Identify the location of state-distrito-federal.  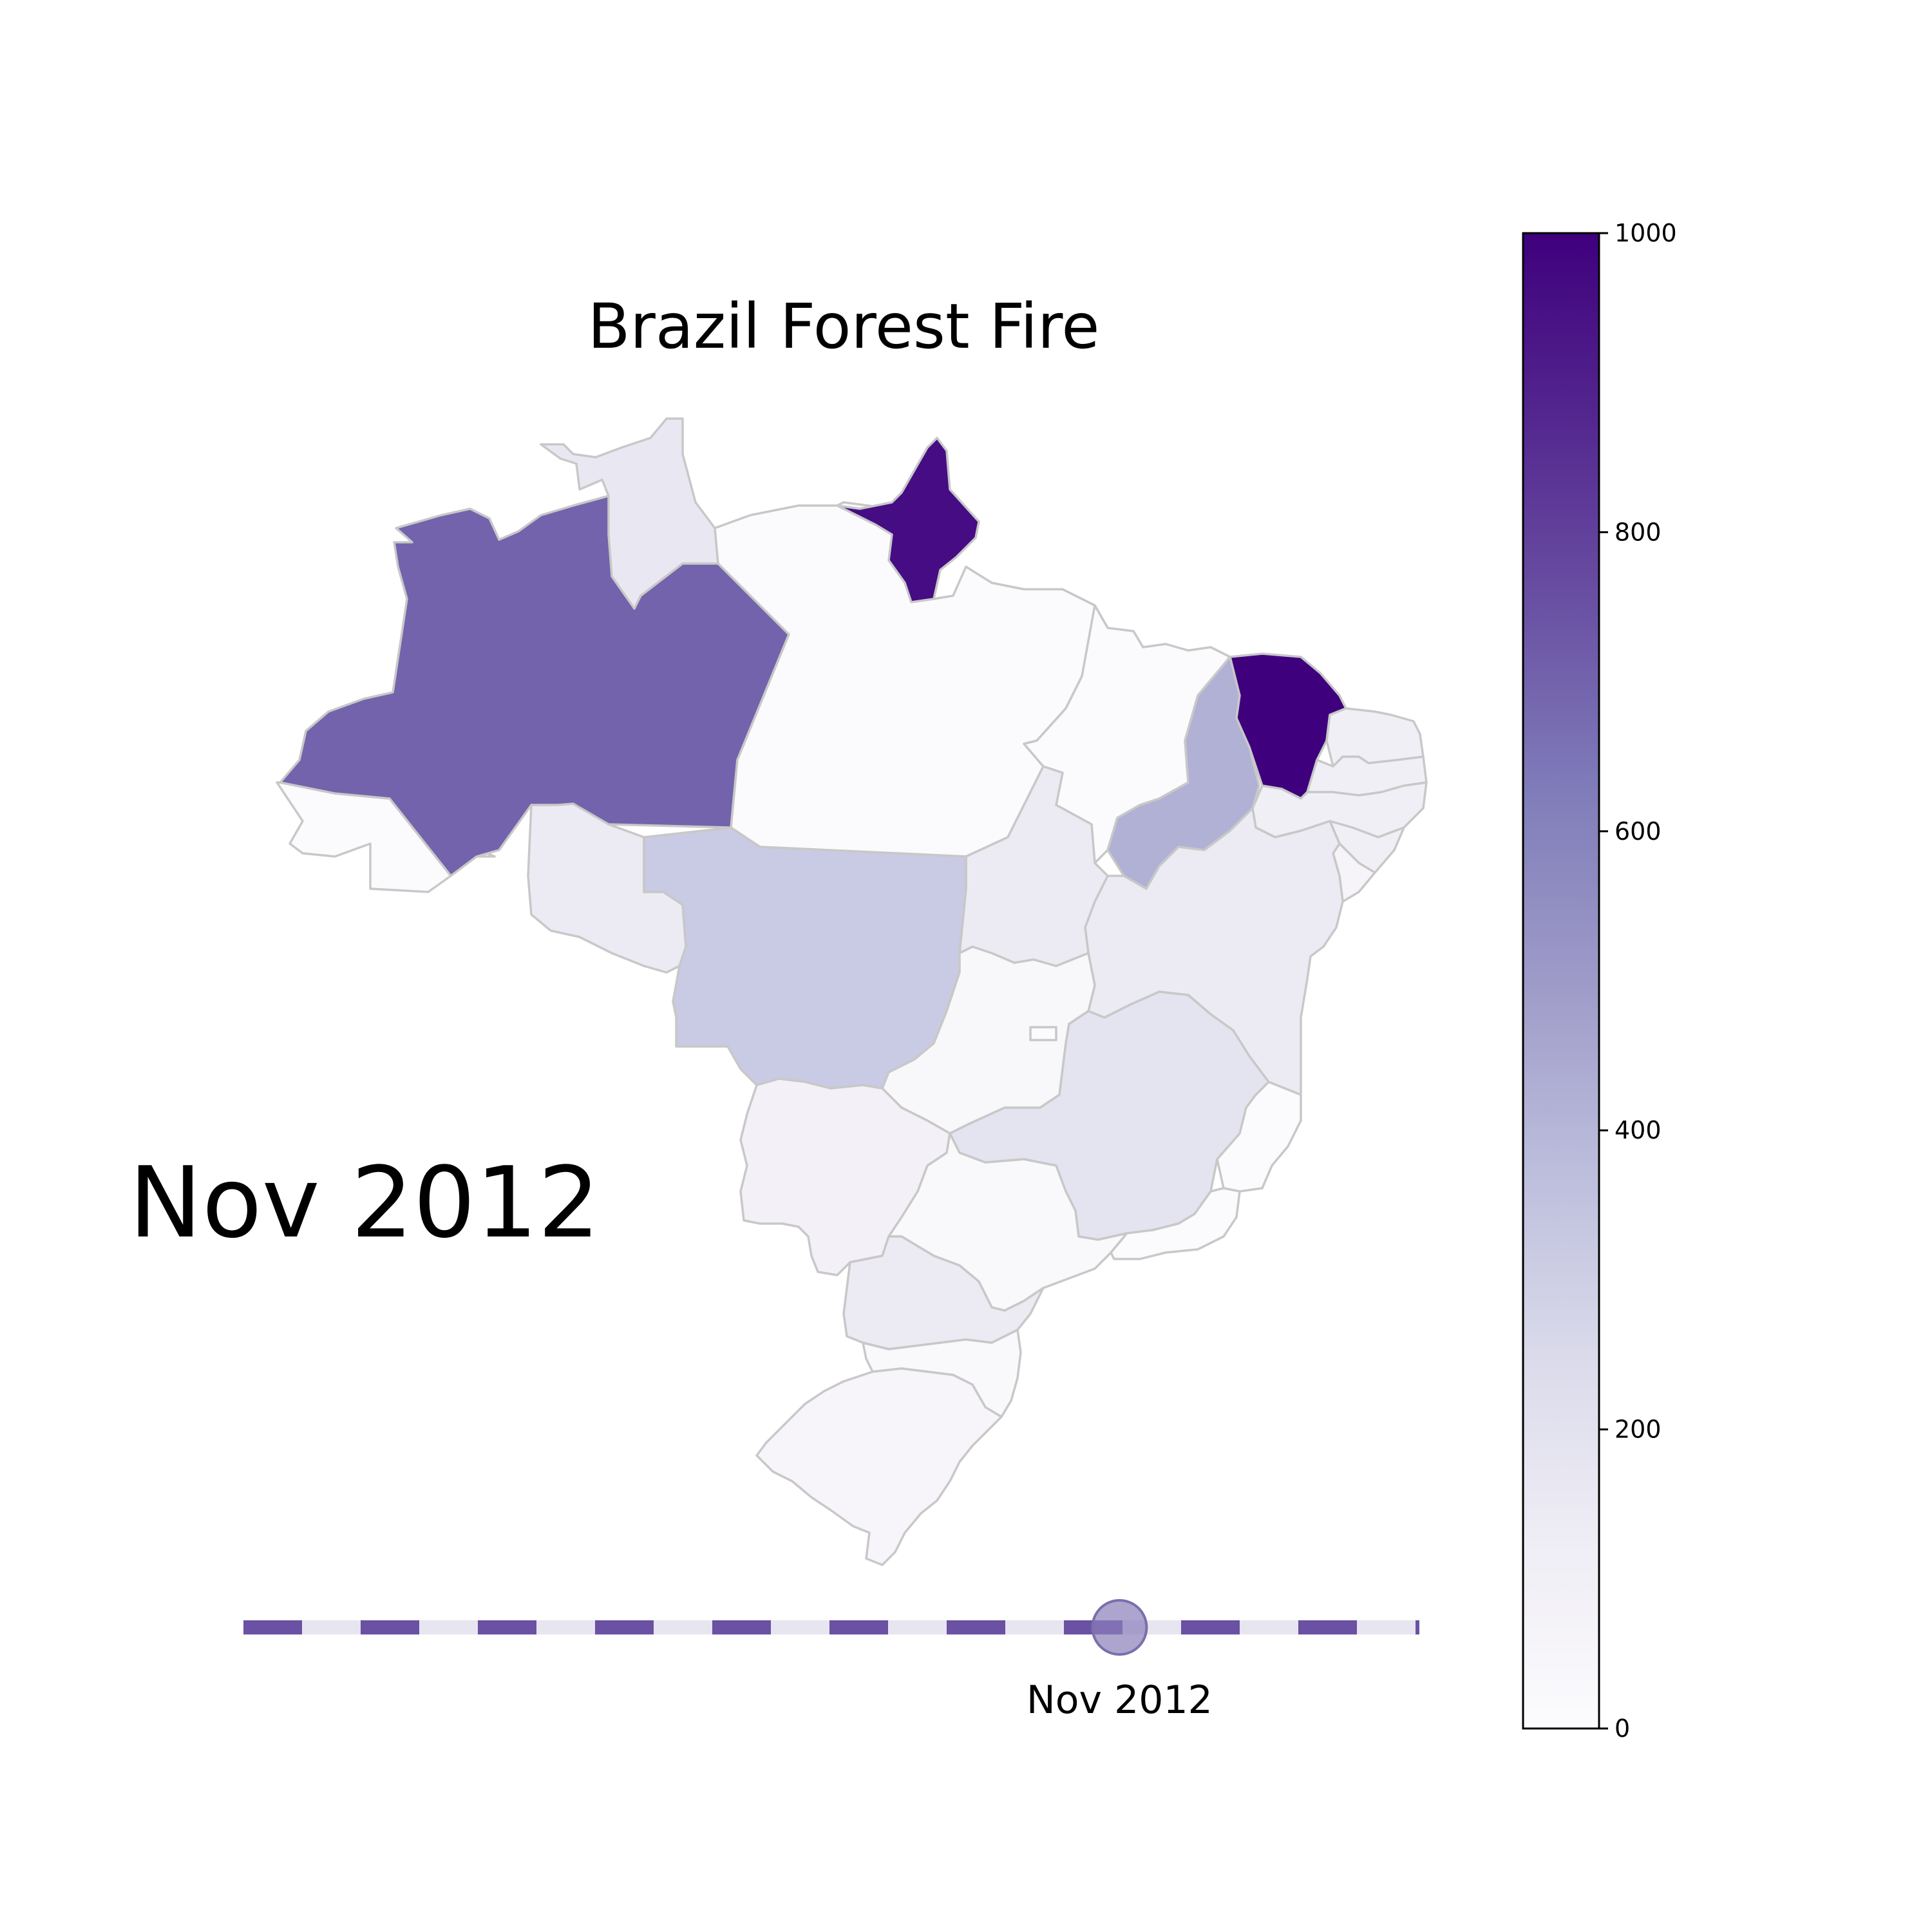
(1043, 1033).